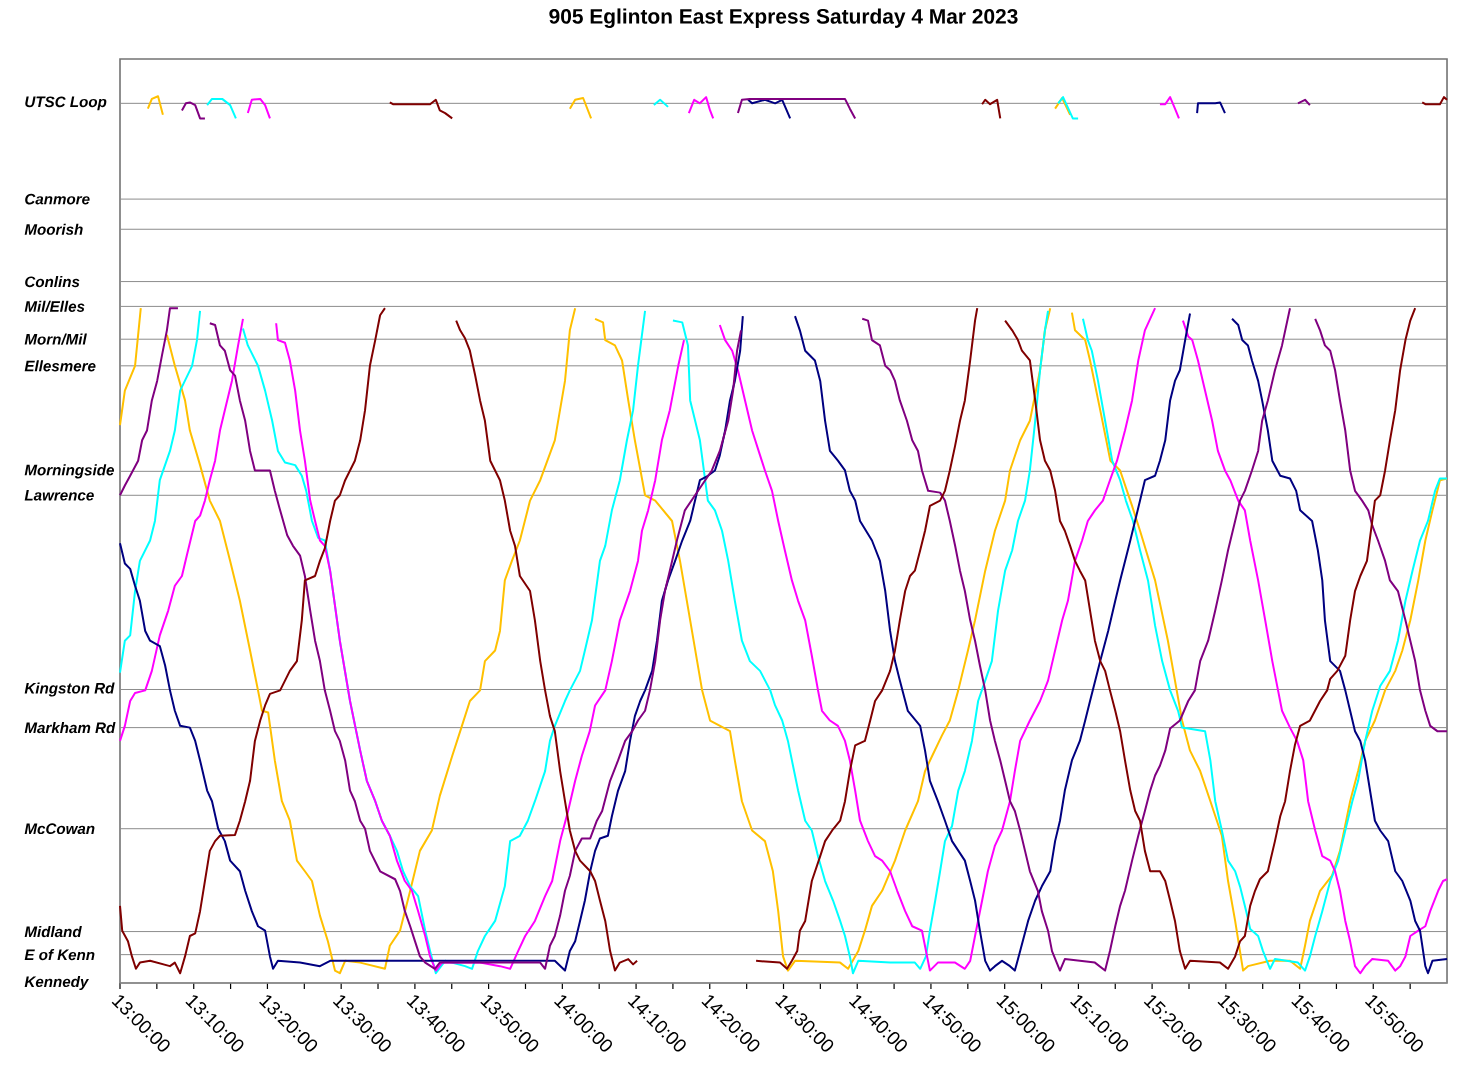 Image resolution: width=1460 pixels, height=1073 pixels. I want to click on ref-line-label: Kennedy, so click(56, 983).